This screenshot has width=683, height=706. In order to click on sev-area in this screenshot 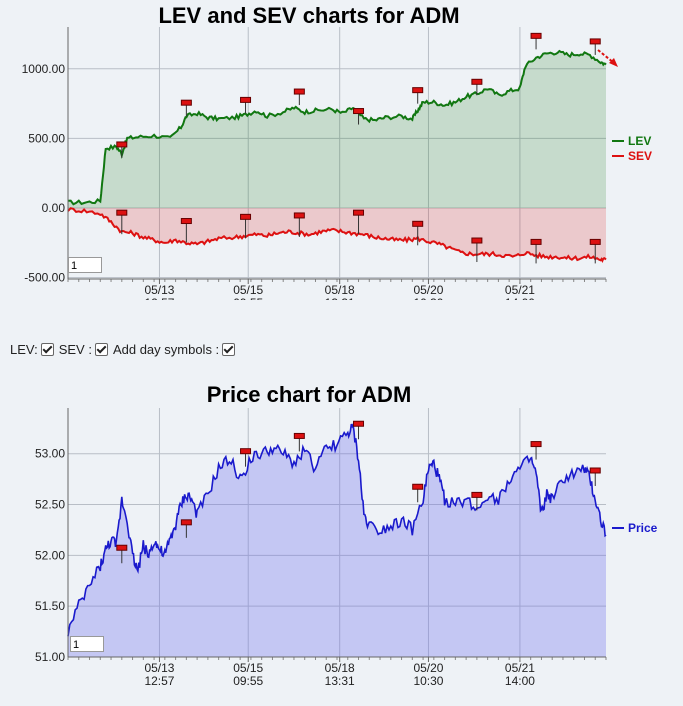, I will do `click(337, 234)`.